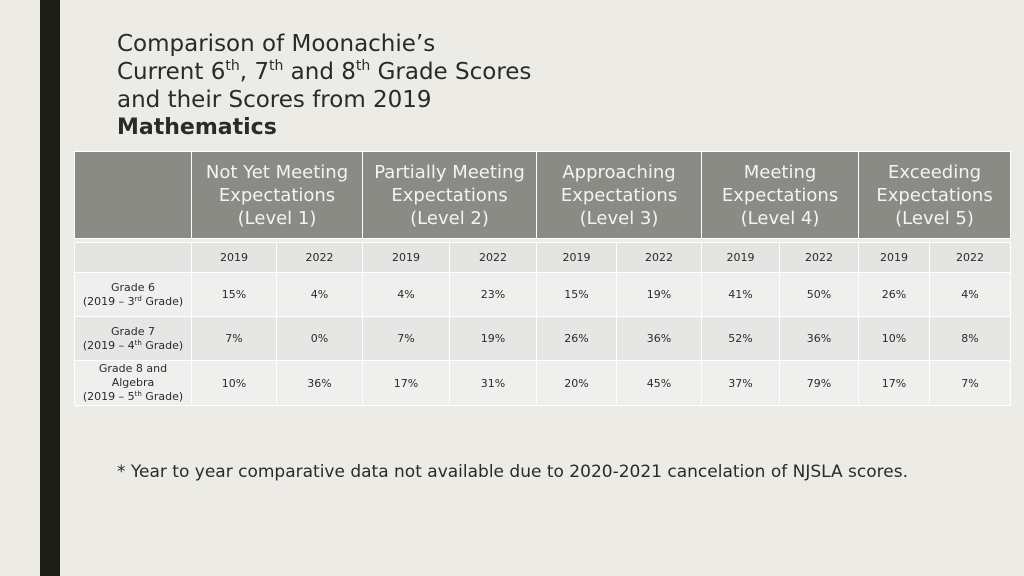 This screenshot has width=1024, height=576. I want to click on grade-6-label-part-a: (2019 – 3, so click(108, 301).